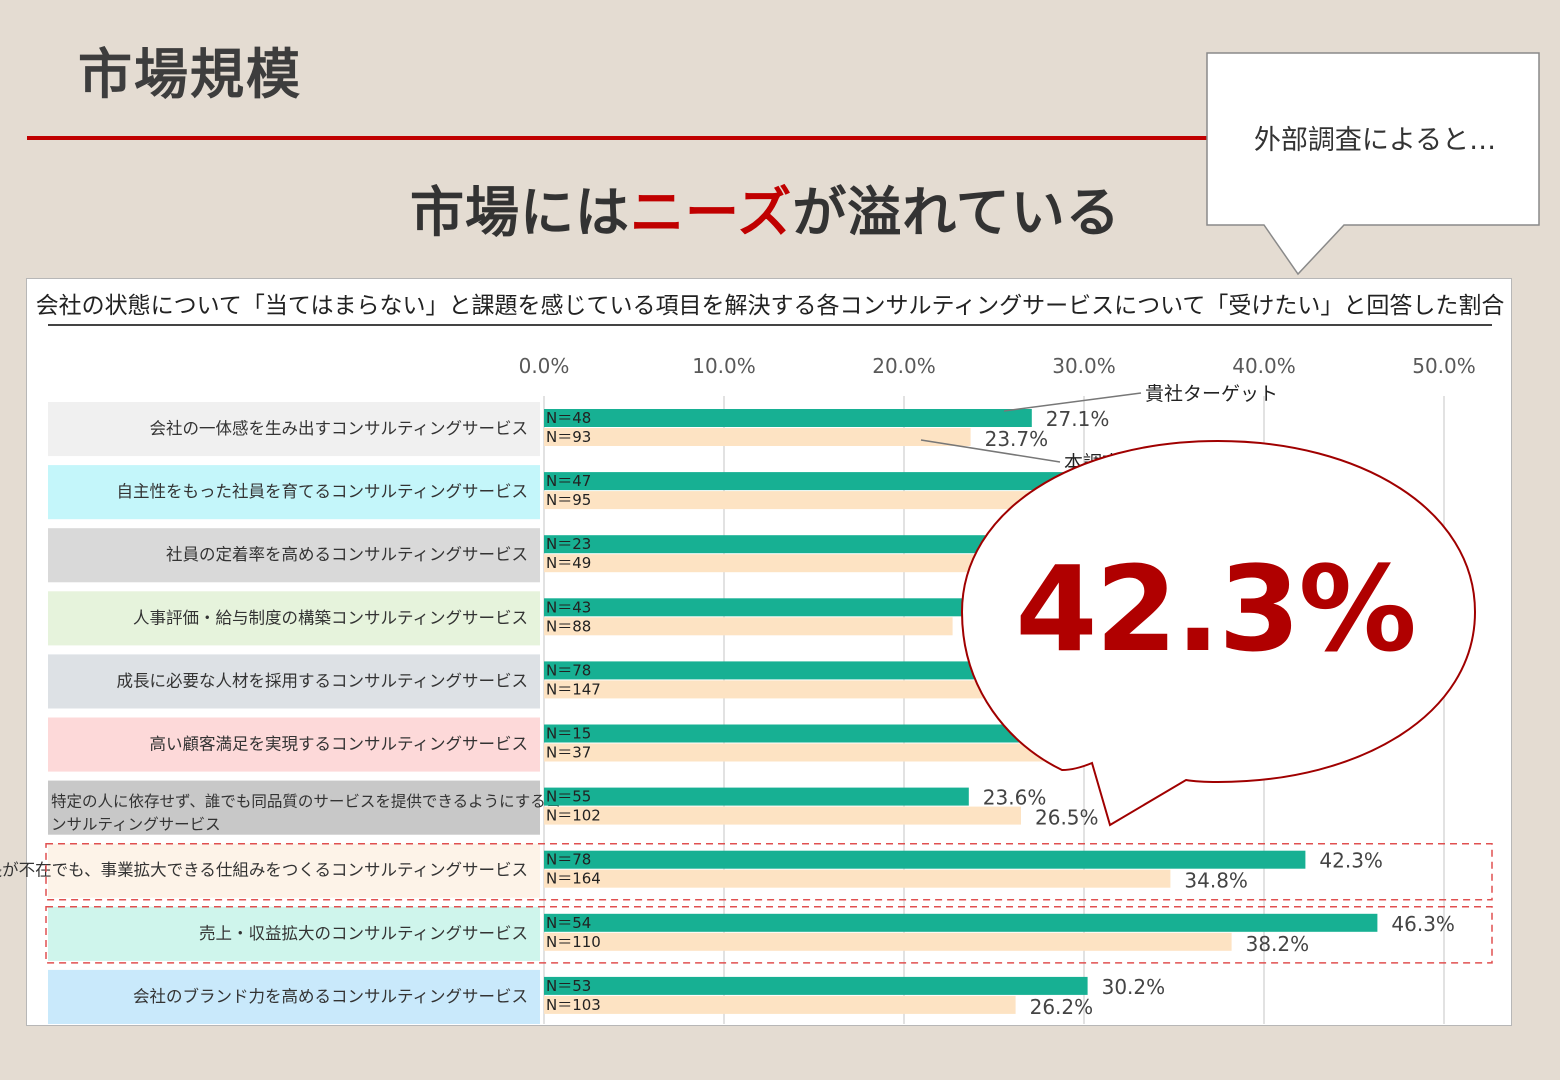 The width and height of the screenshot is (1560, 1080). What do you see at coordinates (1373, 164) in the screenshot?
I see `callout-box` at bounding box center [1373, 164].